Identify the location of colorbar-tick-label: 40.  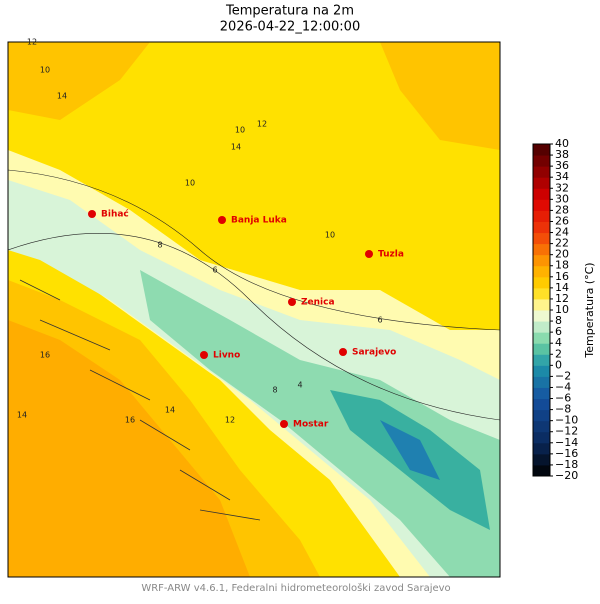
(562, 143).